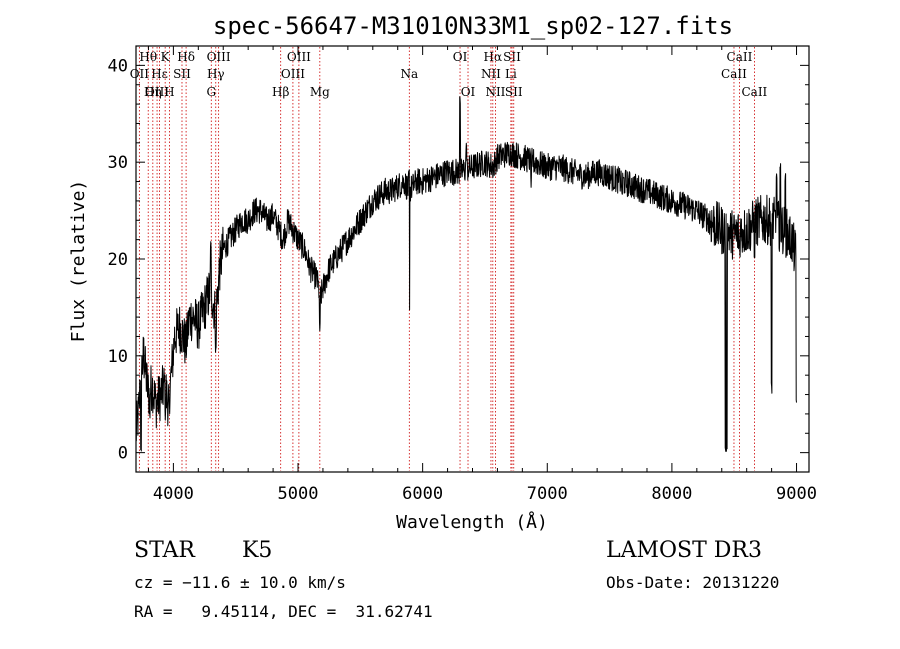 This screenshot has height=649, width=900. I want to click on line-marker-label: OII, so click(140, 74).